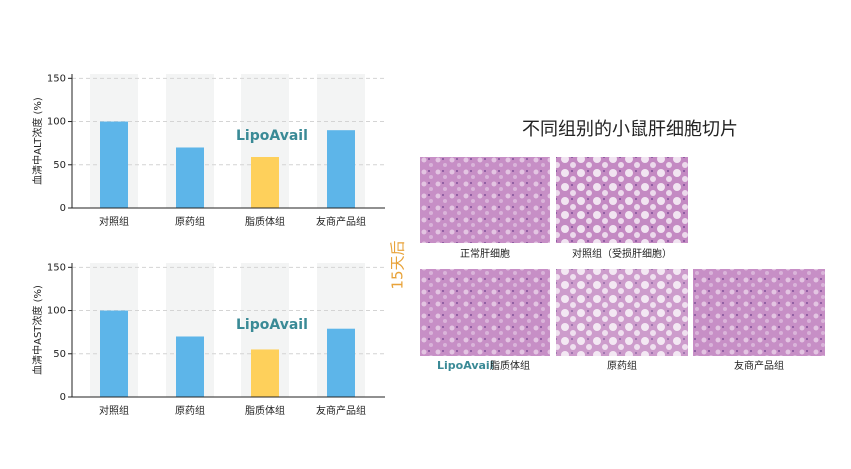  What do you see at coordinates (398, 264) in the screenshot?
I see `time-label: 15天后` at bounding box center [398, 264].